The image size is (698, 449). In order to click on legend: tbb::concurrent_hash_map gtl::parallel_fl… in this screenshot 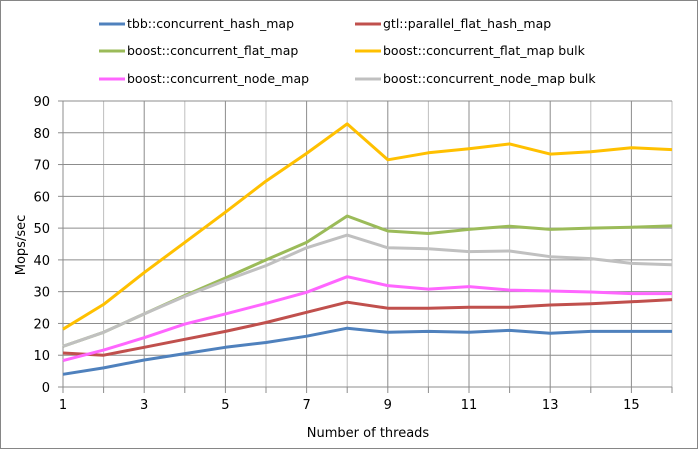, I will do `click(347, 51)`.